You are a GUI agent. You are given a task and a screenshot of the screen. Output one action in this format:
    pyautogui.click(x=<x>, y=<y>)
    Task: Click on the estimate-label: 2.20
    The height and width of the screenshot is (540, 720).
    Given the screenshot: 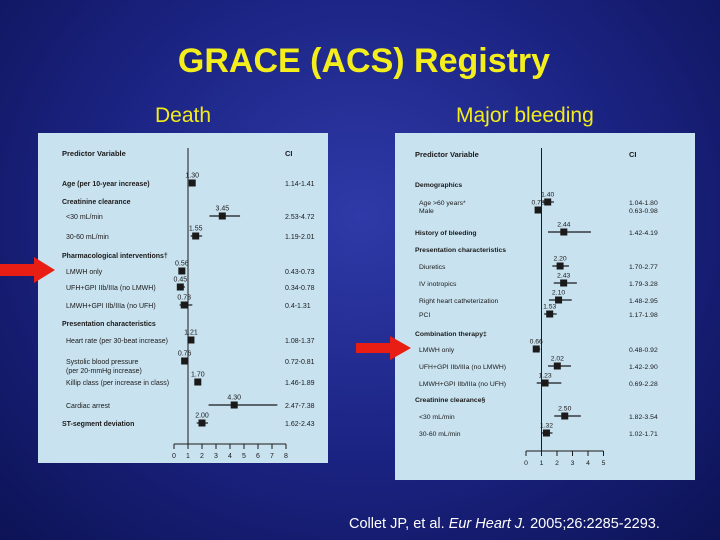 What is the action you would take?
    pyautogui.click(x=559, y=259)
    